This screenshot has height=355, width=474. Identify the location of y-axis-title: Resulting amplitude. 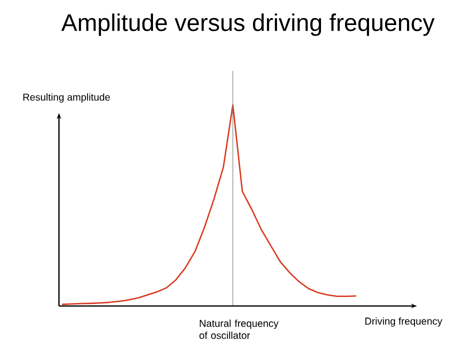
(66, 98).